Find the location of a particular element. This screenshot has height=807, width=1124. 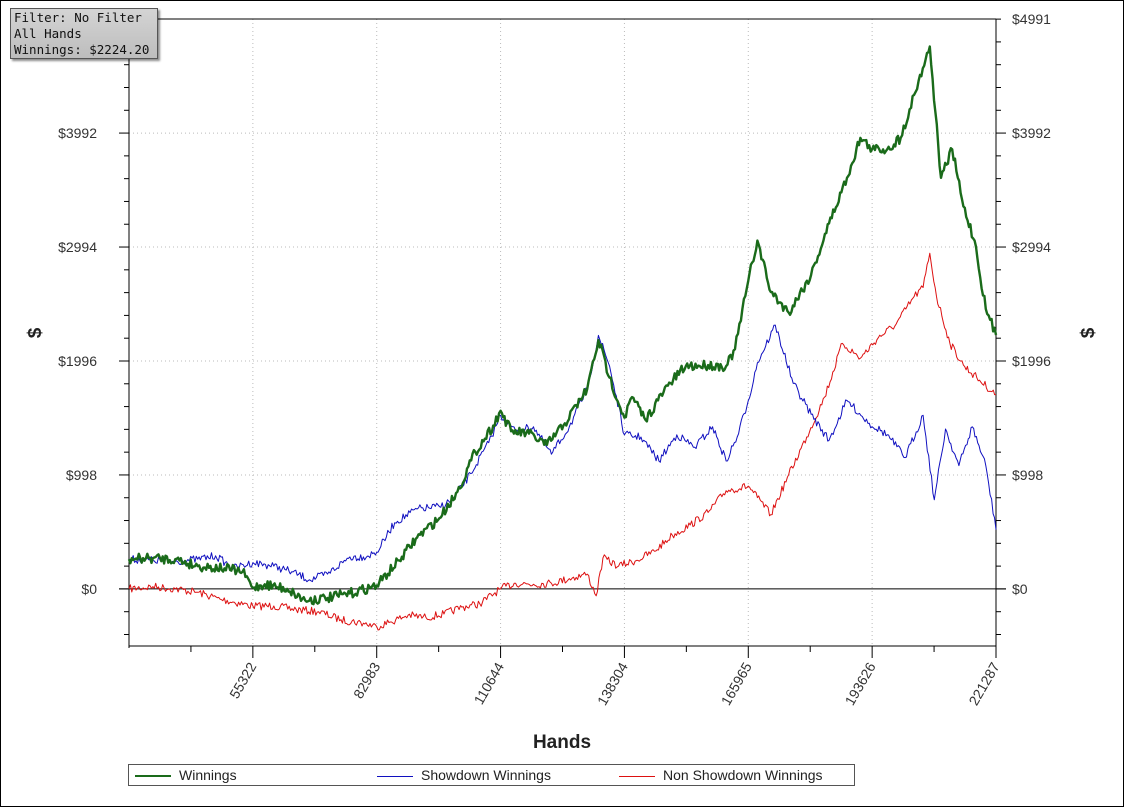

y-tick-label-right: $998 is located at coordinates (1027, 475).